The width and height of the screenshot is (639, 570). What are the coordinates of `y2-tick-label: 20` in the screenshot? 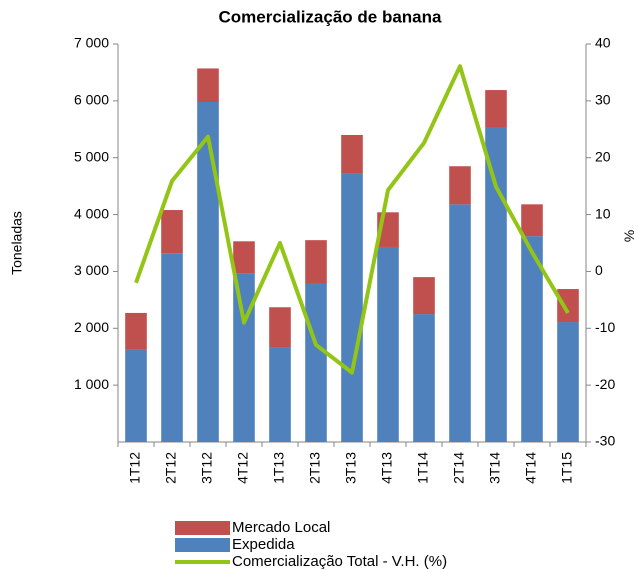 It's located at (603, 156).